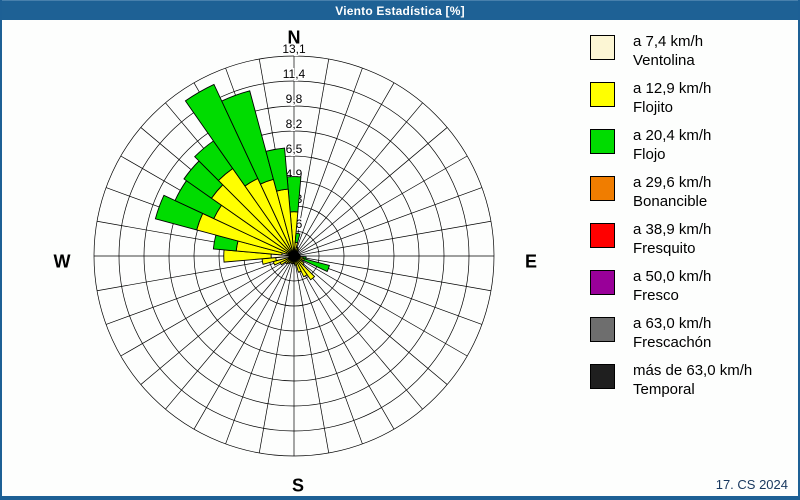  Describe the element at coordinates (672, 98) in the screenshot. I see `legend-label: a 12,9 km/h Flojito` at that location.